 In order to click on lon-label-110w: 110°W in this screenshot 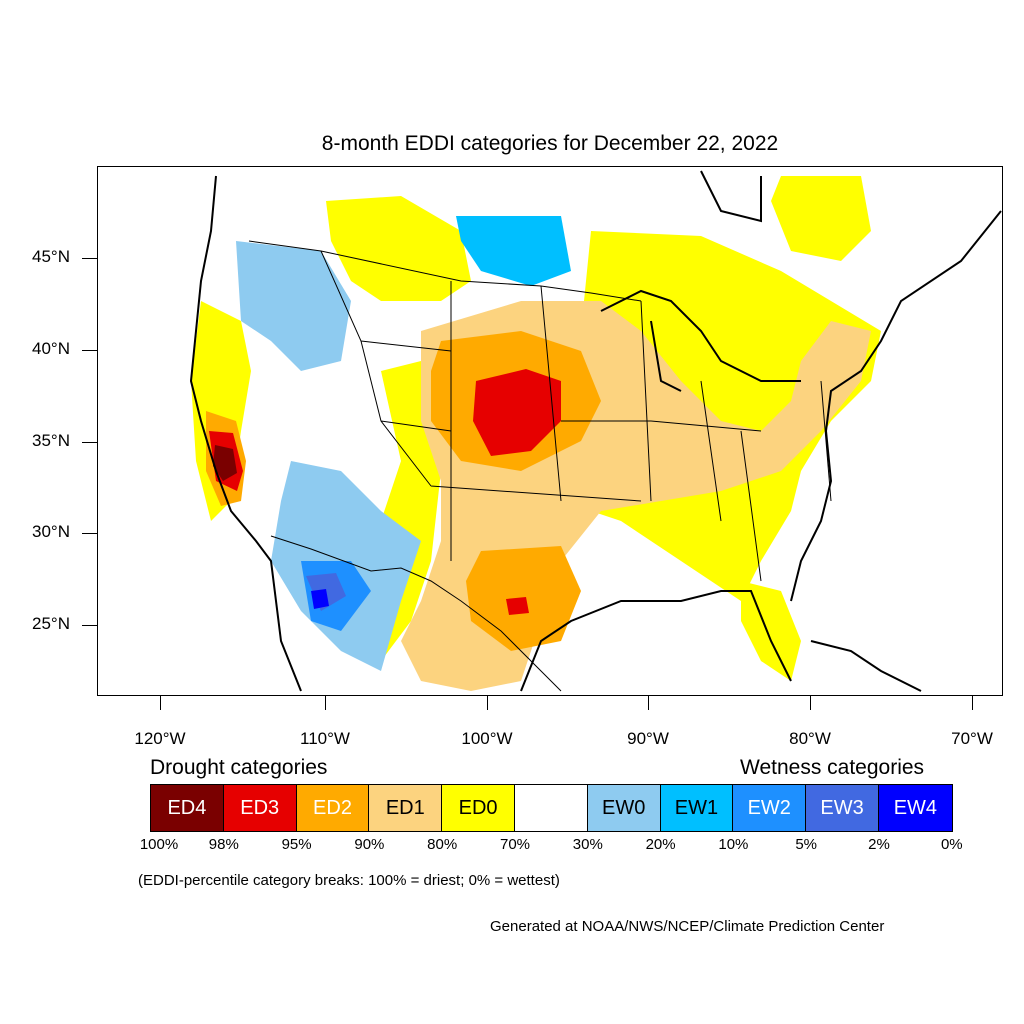, I will do `click(325, 738)`.